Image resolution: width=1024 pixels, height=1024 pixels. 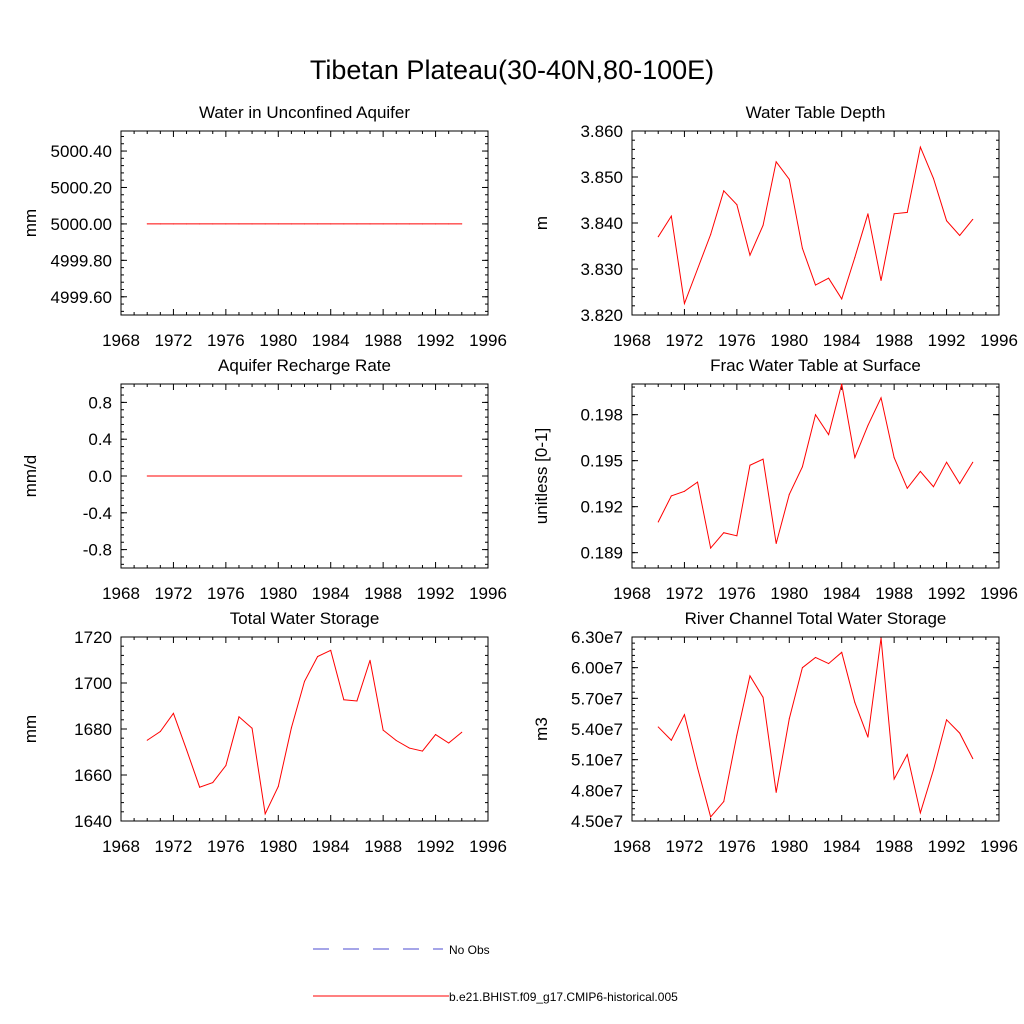 I want to click on y-axis-label-frac-water-table-at-surface: unitless [0-1], so click(x=541, y=476).